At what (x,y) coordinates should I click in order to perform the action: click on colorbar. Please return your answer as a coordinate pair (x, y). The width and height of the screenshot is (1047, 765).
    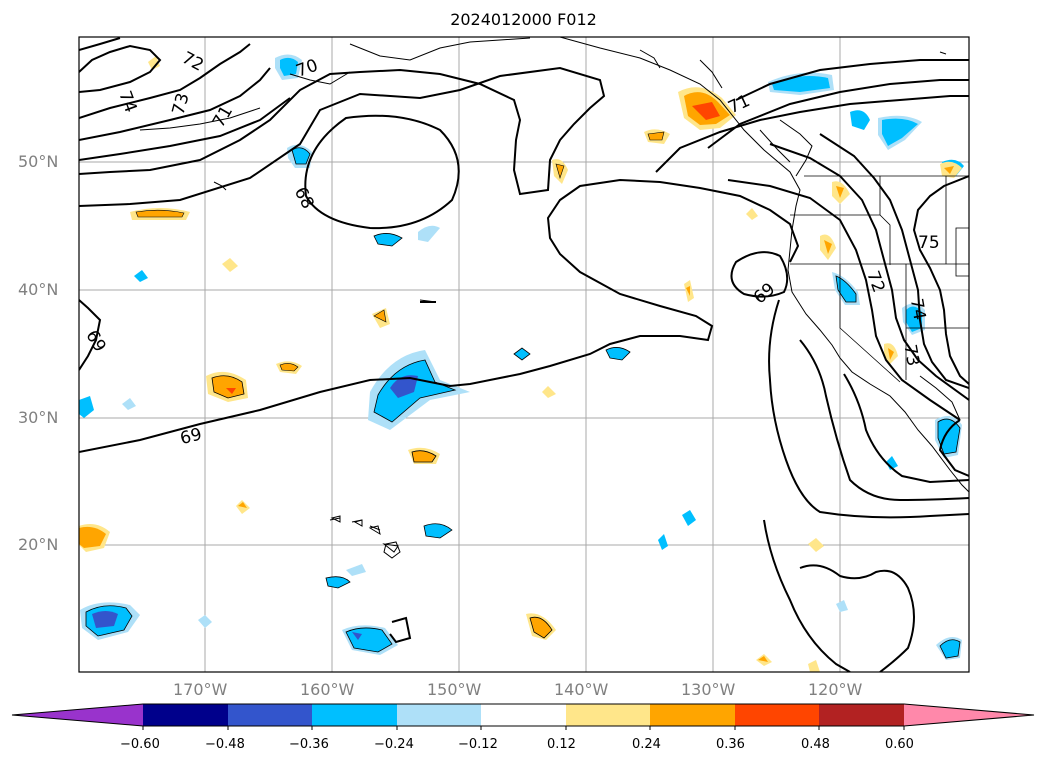
    Looking at the image, I should click on (523, 716).